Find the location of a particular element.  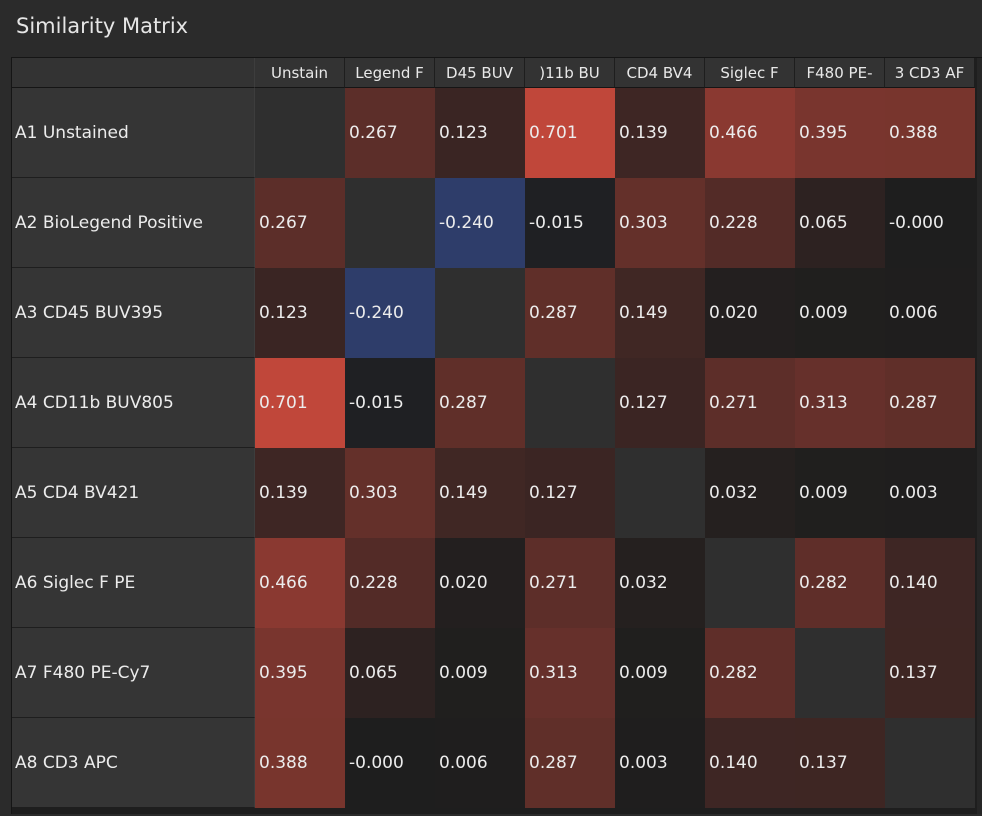

column-header-label: )11b BU is located at coordinates (569, 73).